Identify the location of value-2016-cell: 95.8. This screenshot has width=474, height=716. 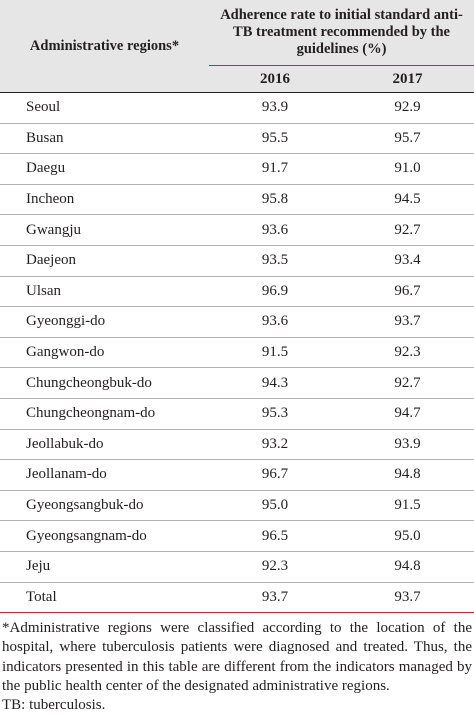
(275, 200).